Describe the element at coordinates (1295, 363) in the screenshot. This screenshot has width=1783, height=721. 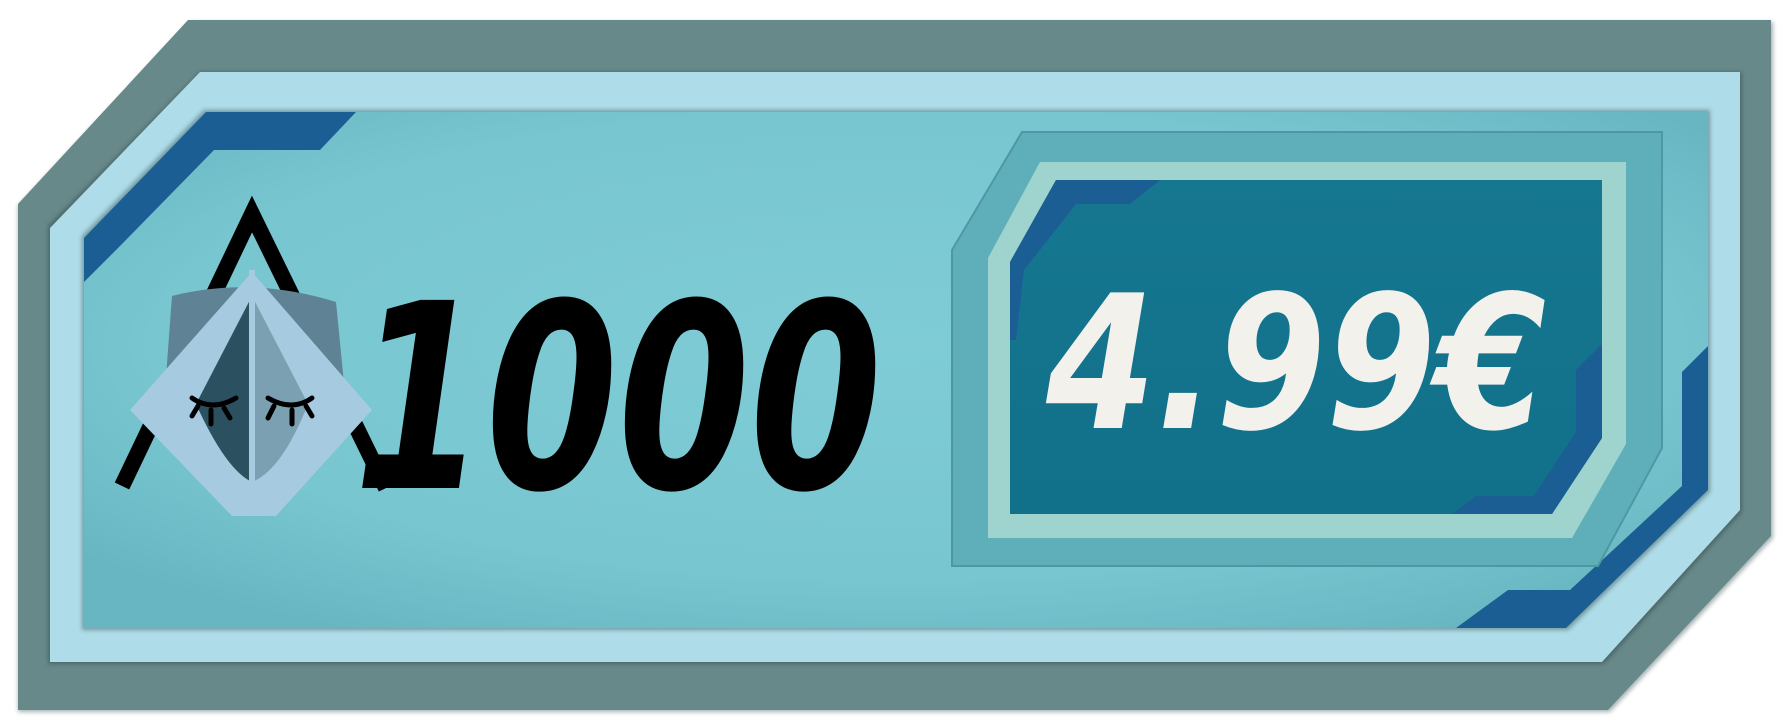
I see `price-label: 4.99€` at that location.